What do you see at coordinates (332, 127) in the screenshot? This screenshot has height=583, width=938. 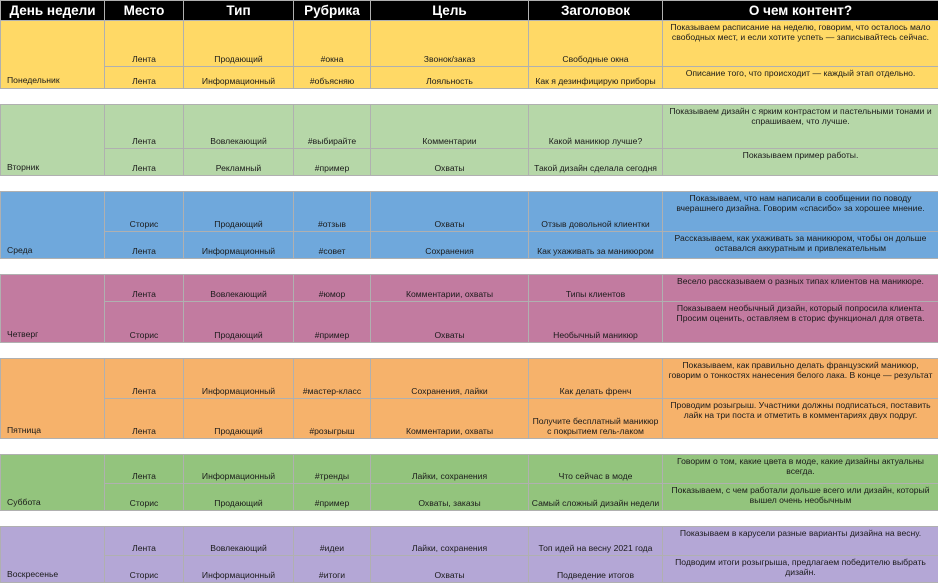 I see `rubric-cell: #выбирайте` at bounding box center [332, 127].